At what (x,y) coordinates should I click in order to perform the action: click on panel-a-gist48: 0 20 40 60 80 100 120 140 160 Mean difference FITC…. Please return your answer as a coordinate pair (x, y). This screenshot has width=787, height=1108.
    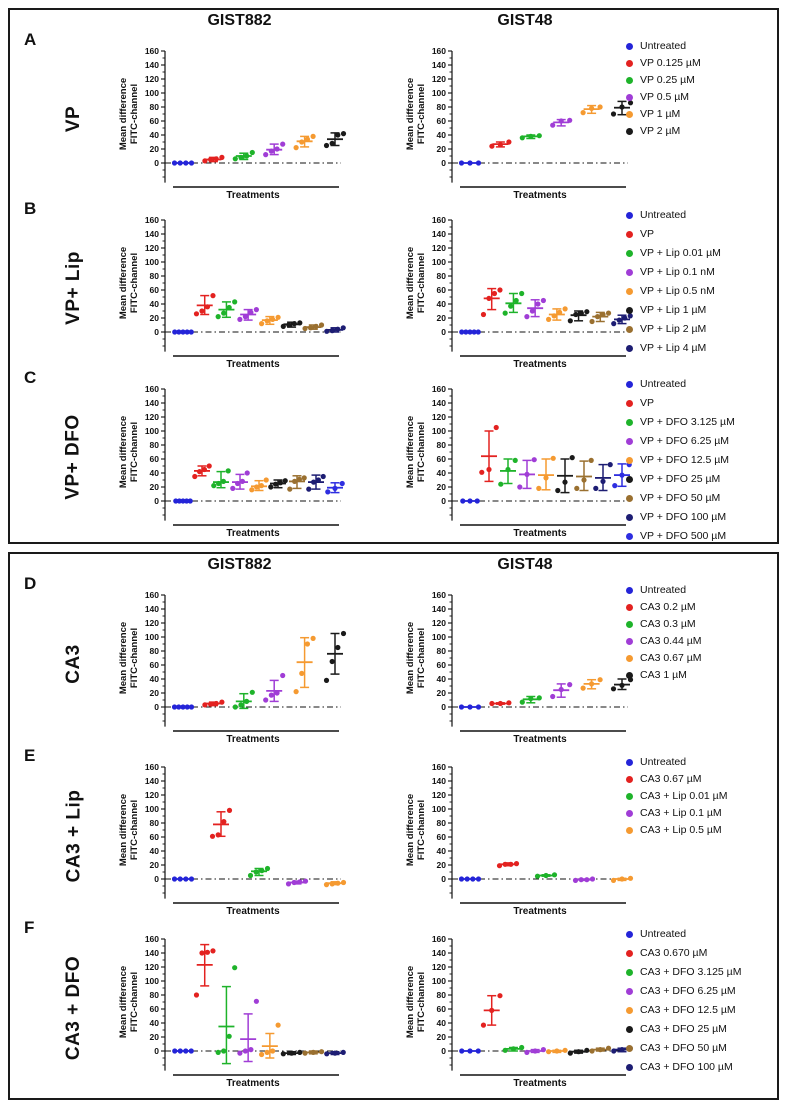
    Looking at the image, I should click on (519, 120).